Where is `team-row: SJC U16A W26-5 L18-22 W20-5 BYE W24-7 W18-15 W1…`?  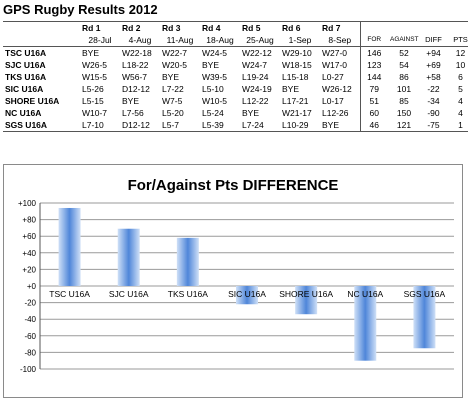
team-row: SJC U16A W26-5 L18-22 W20-5 BYE W24-7 W18-15 W1… is located at coordinates (235, 65).